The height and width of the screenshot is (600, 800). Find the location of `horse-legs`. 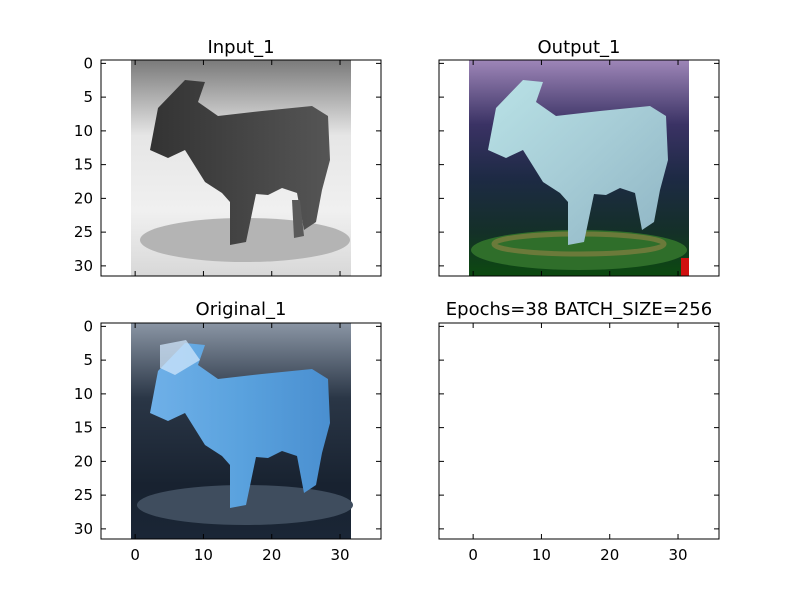

horse-legs is located at coordinates (298, 219).